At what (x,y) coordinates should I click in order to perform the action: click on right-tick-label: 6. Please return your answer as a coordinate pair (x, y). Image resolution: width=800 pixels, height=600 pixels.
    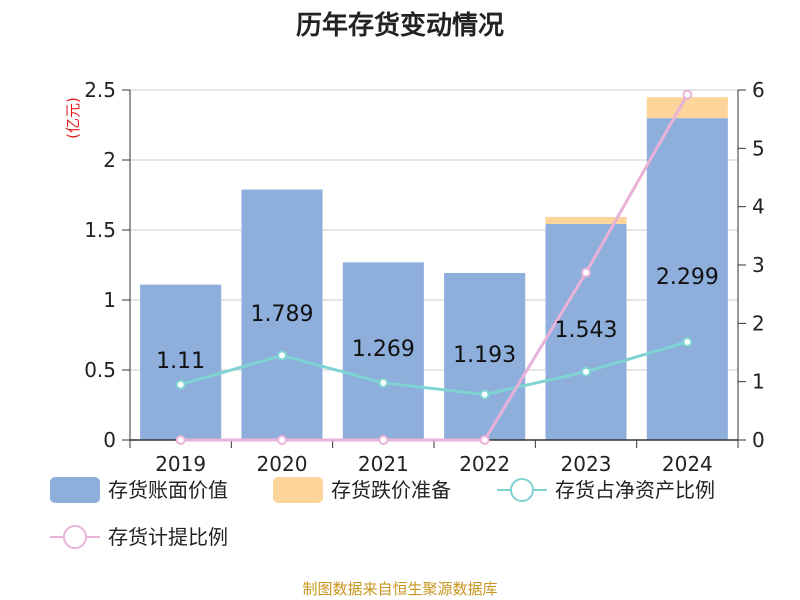
    Looking at the image, I should click on (758, 90).